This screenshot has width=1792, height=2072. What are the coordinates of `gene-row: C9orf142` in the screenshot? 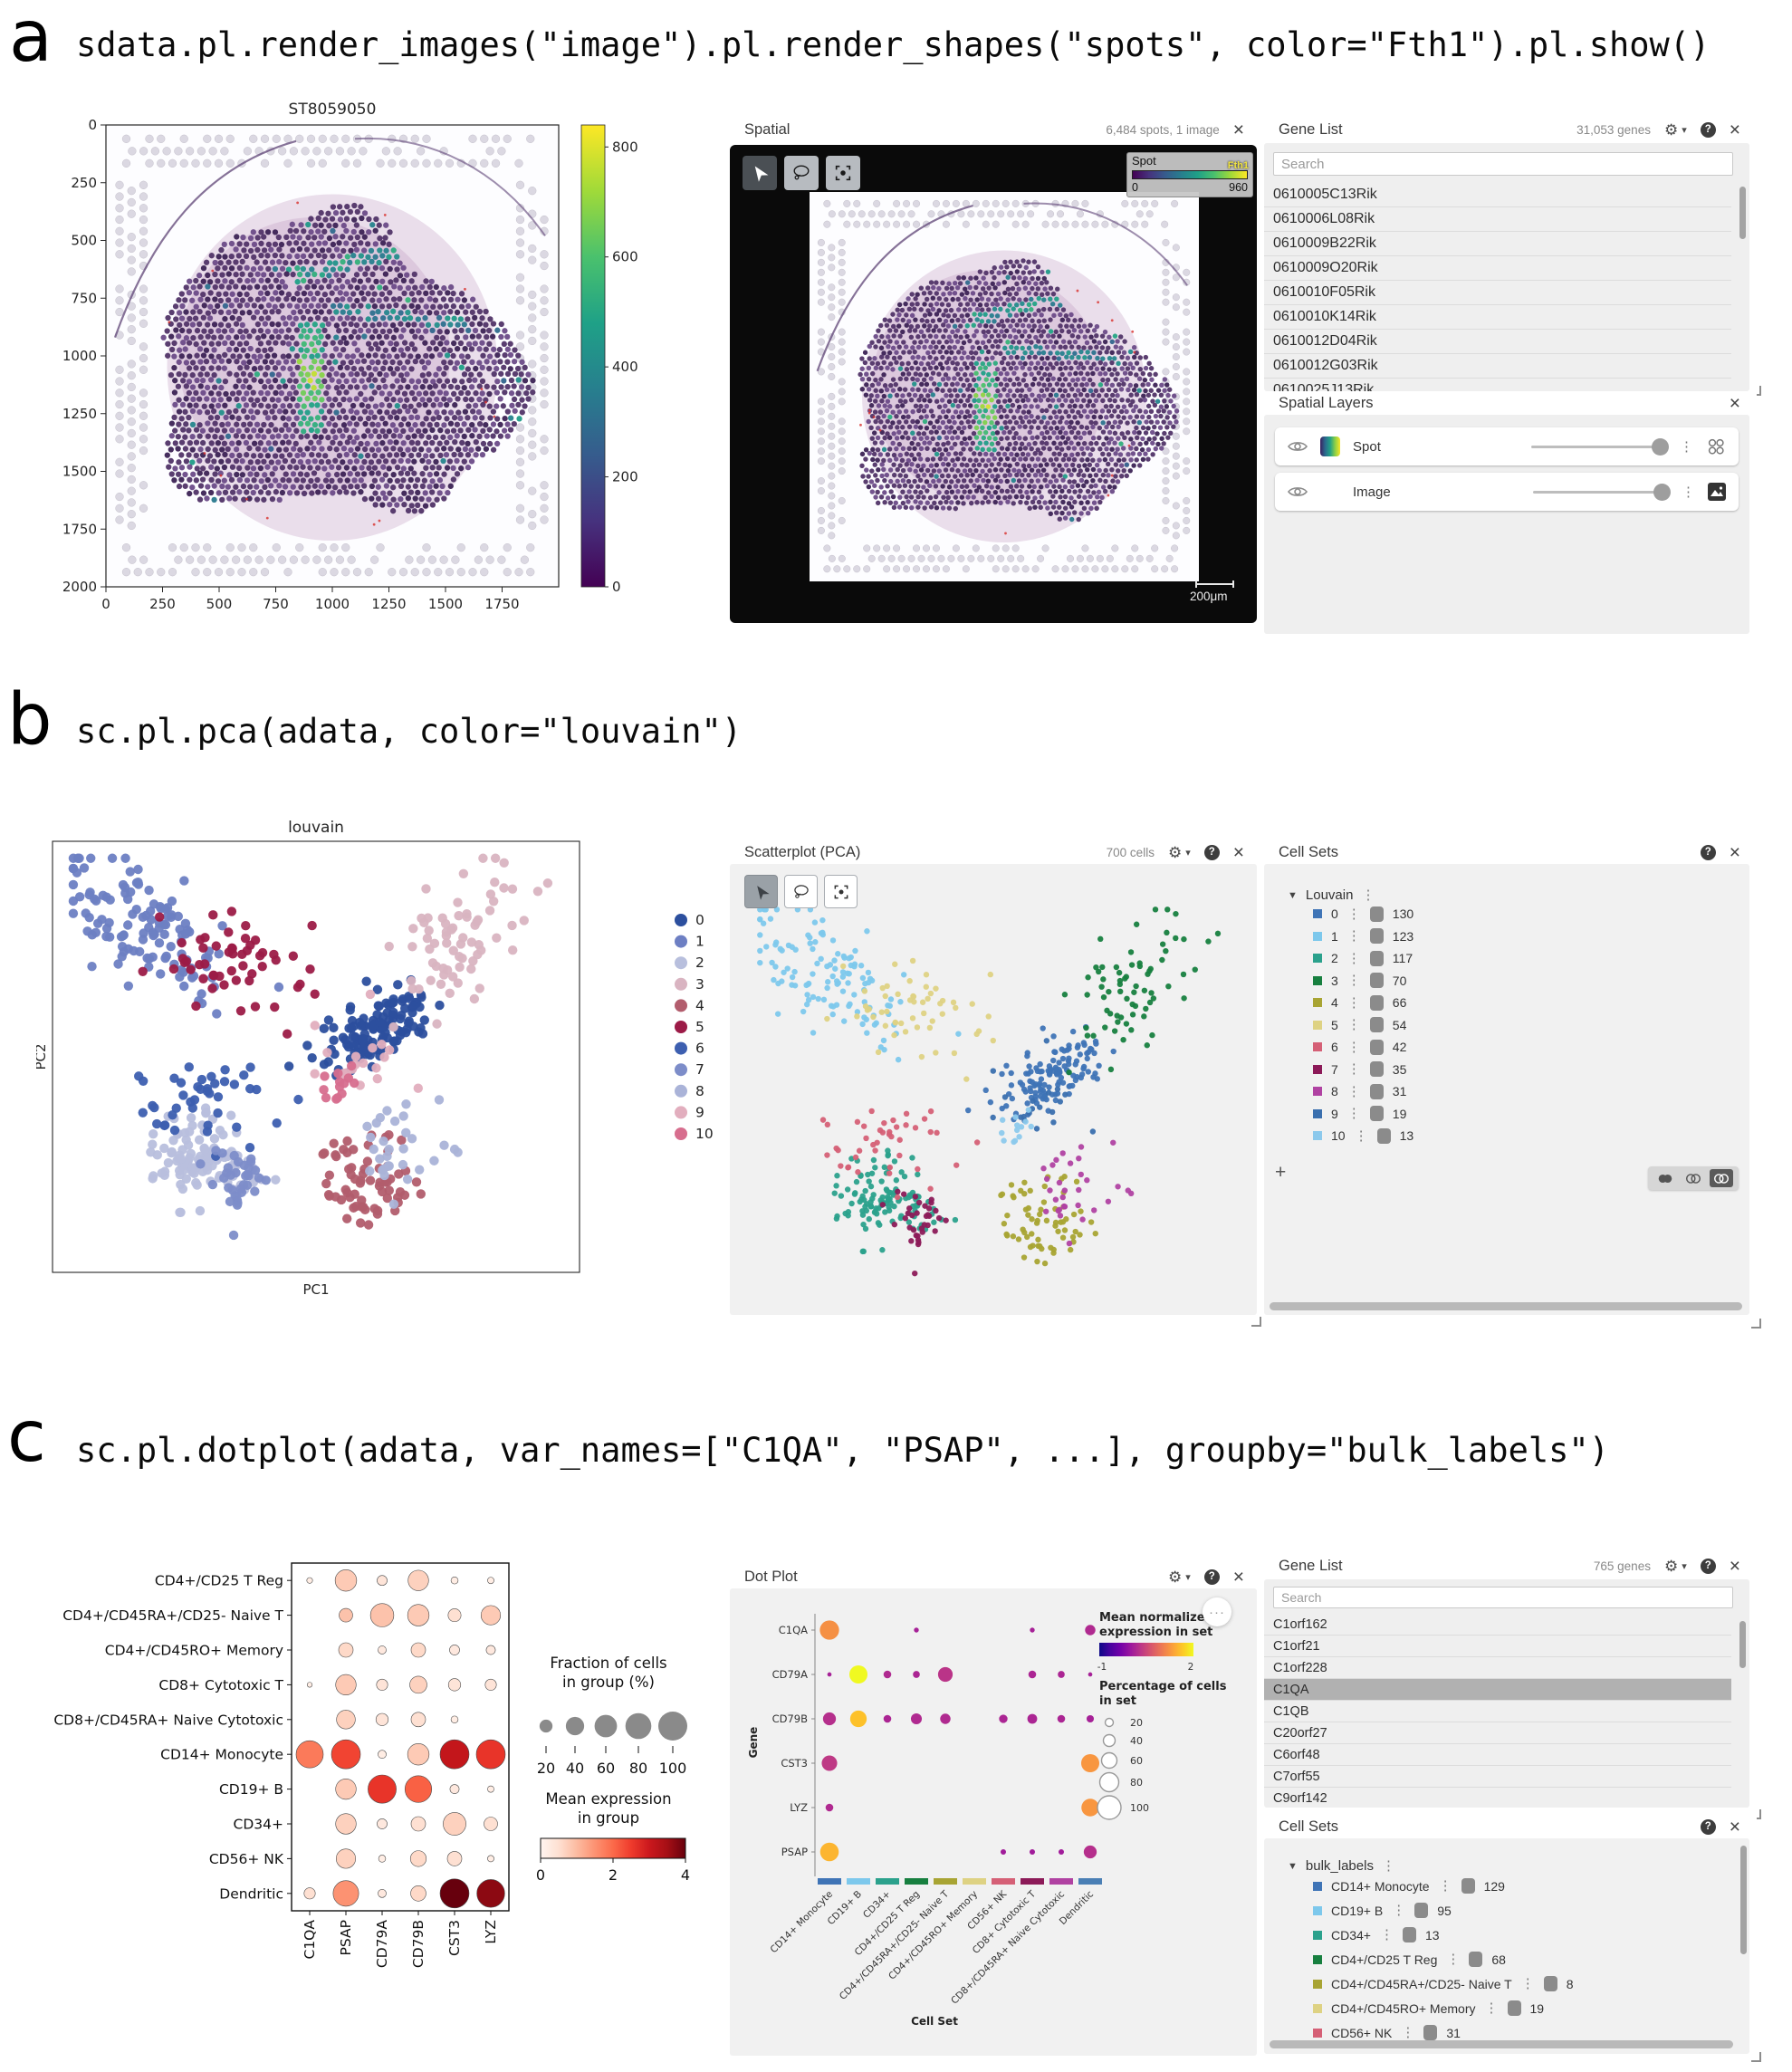 It's located at (1497, 1798).